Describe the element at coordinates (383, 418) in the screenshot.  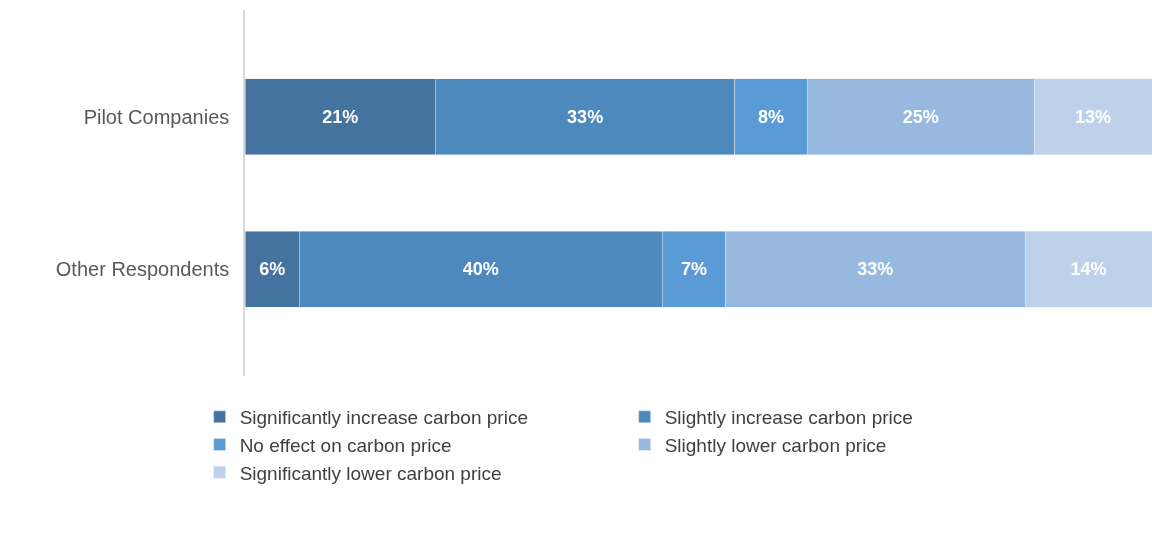
I see `legend-label: Significantly increase carbon price` at that location.